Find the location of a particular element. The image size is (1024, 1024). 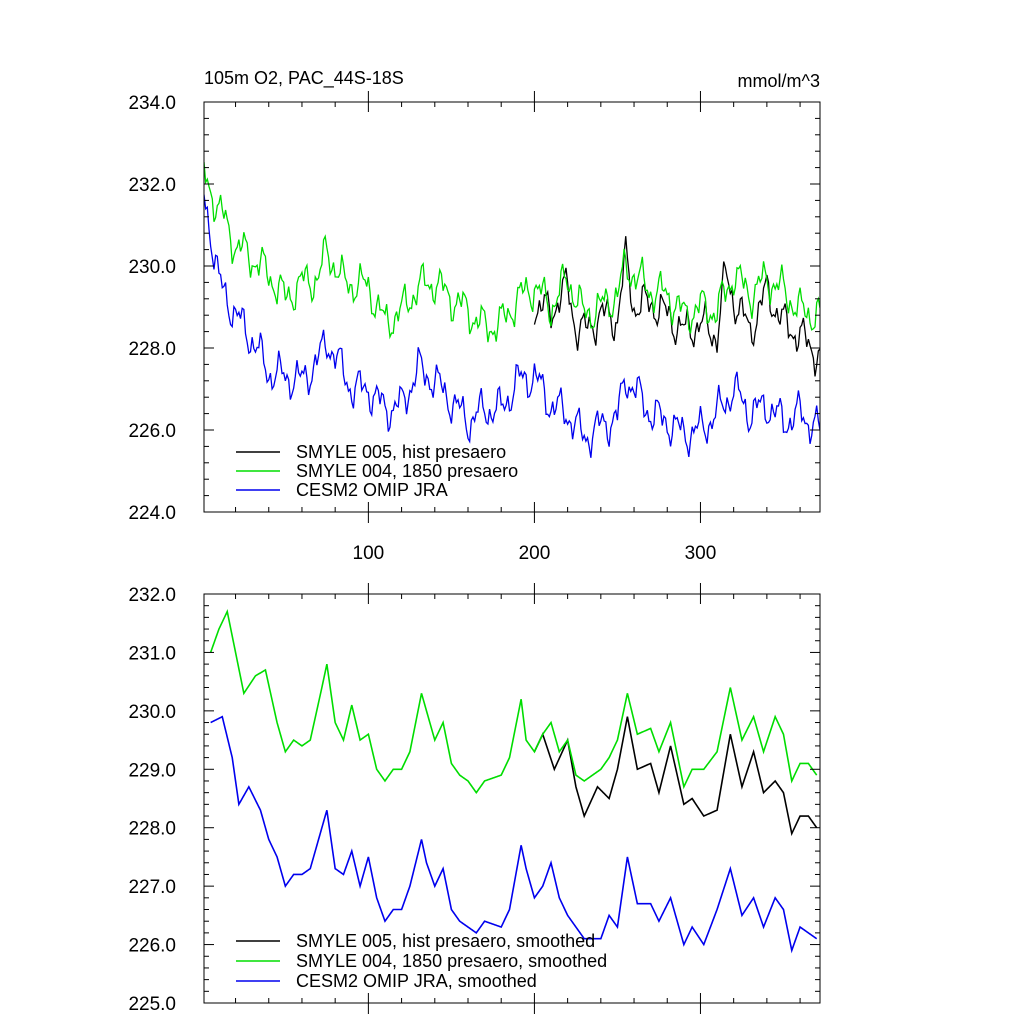

legend-label-1: SMYLE 005, hist presaero, smoothed is located at coordinates (445, 941).